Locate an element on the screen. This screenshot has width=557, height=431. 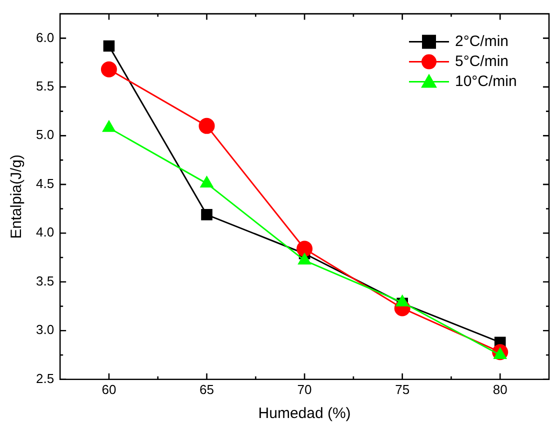
legend-label: 5°C/min is located at coordinates (482, 61).